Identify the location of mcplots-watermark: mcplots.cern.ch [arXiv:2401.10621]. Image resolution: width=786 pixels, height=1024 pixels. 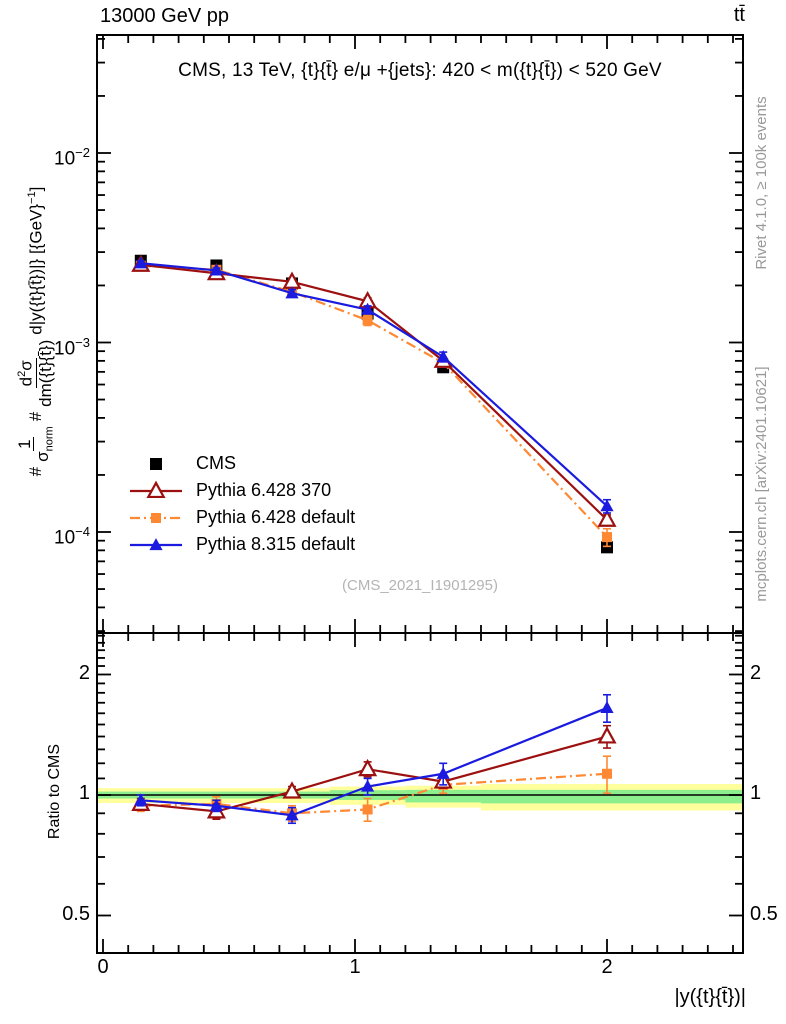
(761, 484).